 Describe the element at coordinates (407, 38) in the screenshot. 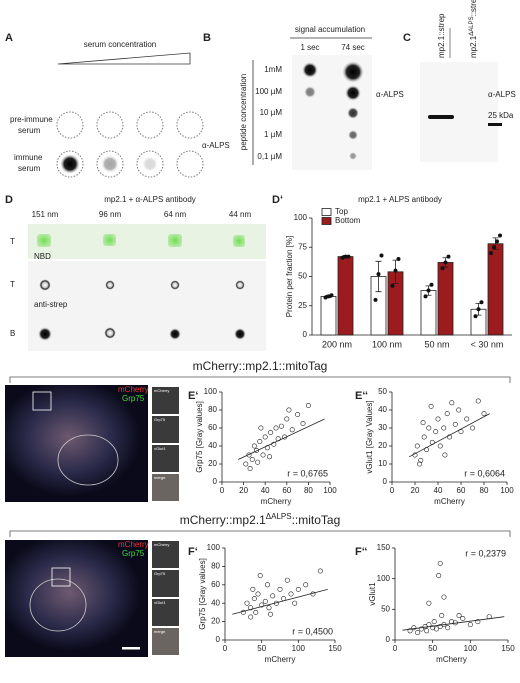

I see `panel-label: C` at that location.